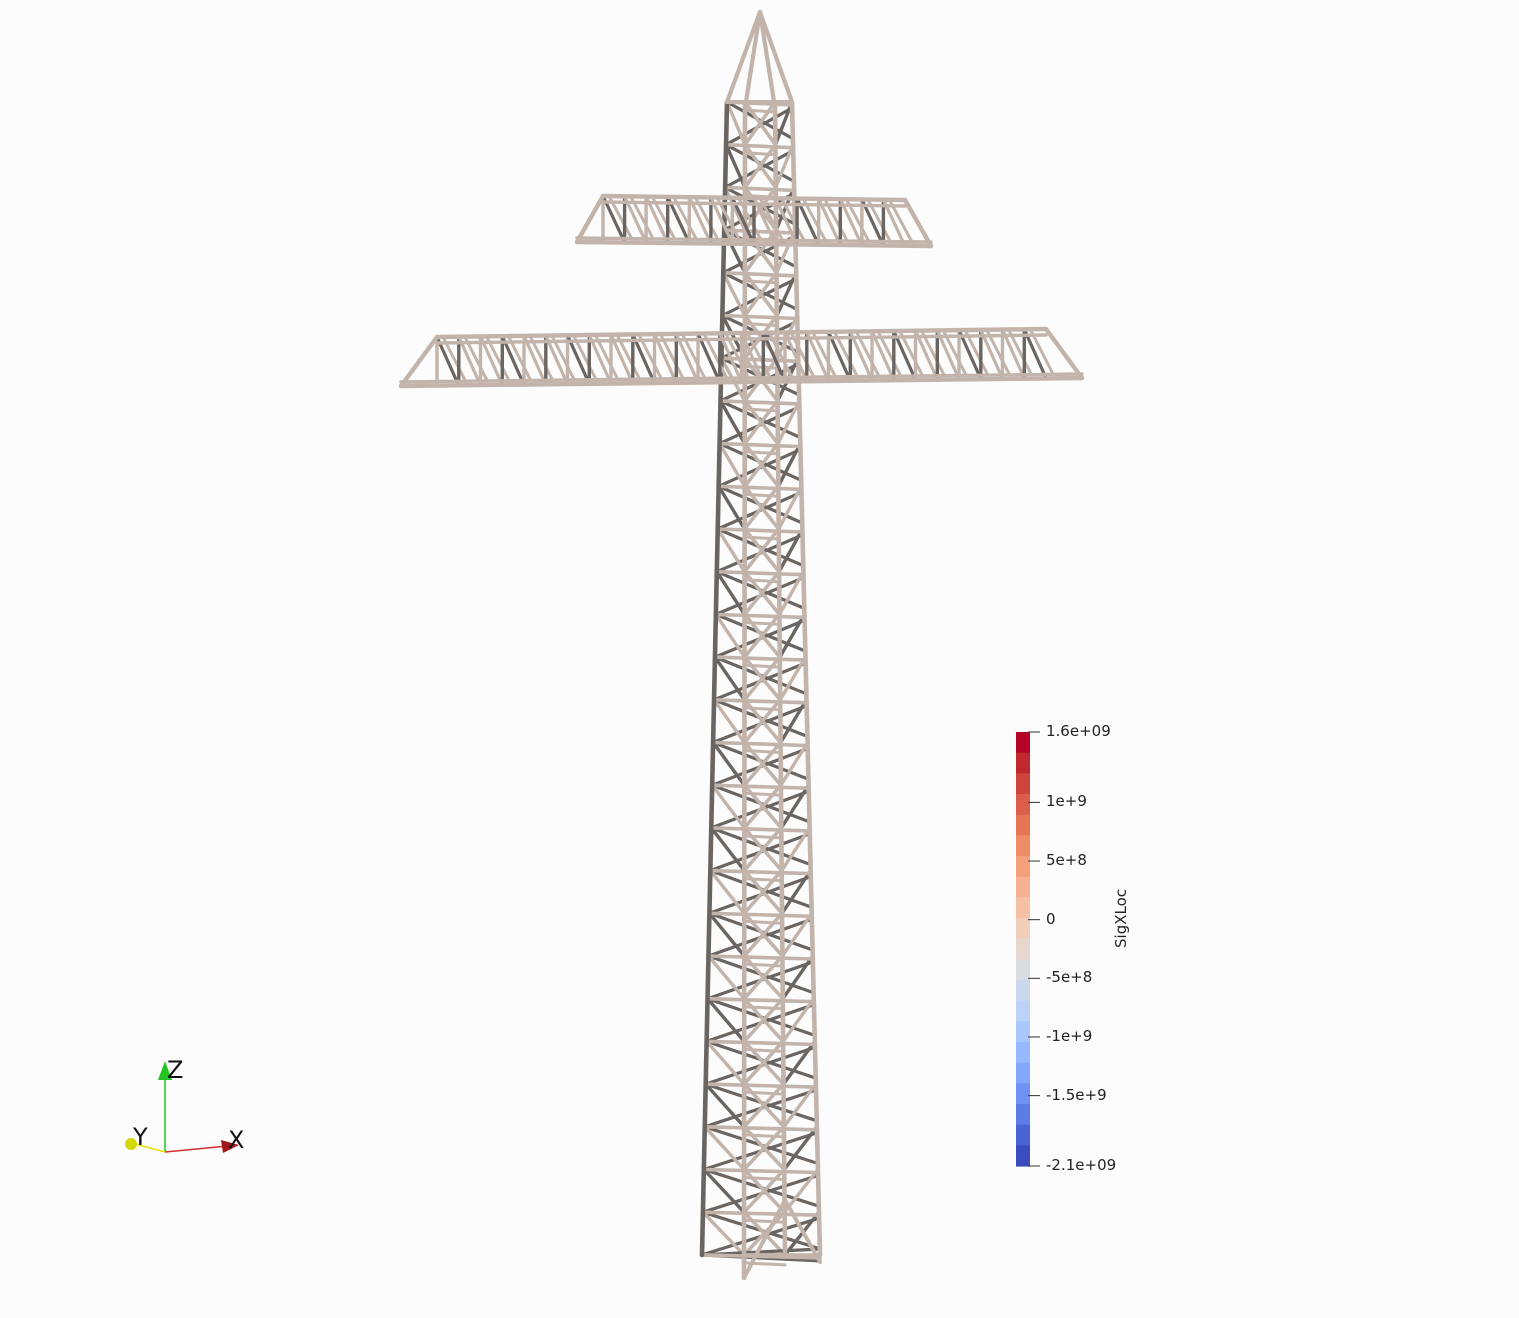 The height and width of the screenshot is (1318, 1519). Describe the element at coordinates (182, 1107) in the screenshot. I see `orientation-axes` at that location.